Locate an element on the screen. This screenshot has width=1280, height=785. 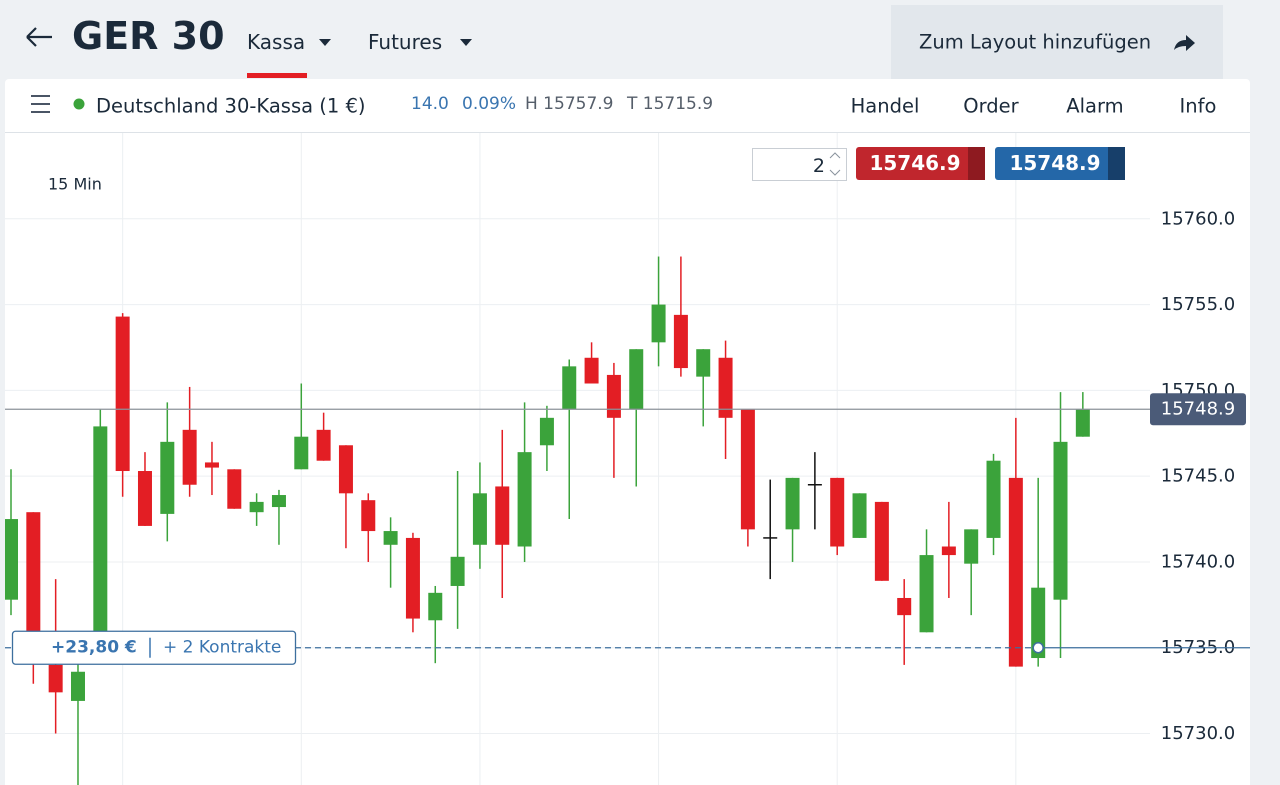
quantity-box is located at coordinates (799, 164).